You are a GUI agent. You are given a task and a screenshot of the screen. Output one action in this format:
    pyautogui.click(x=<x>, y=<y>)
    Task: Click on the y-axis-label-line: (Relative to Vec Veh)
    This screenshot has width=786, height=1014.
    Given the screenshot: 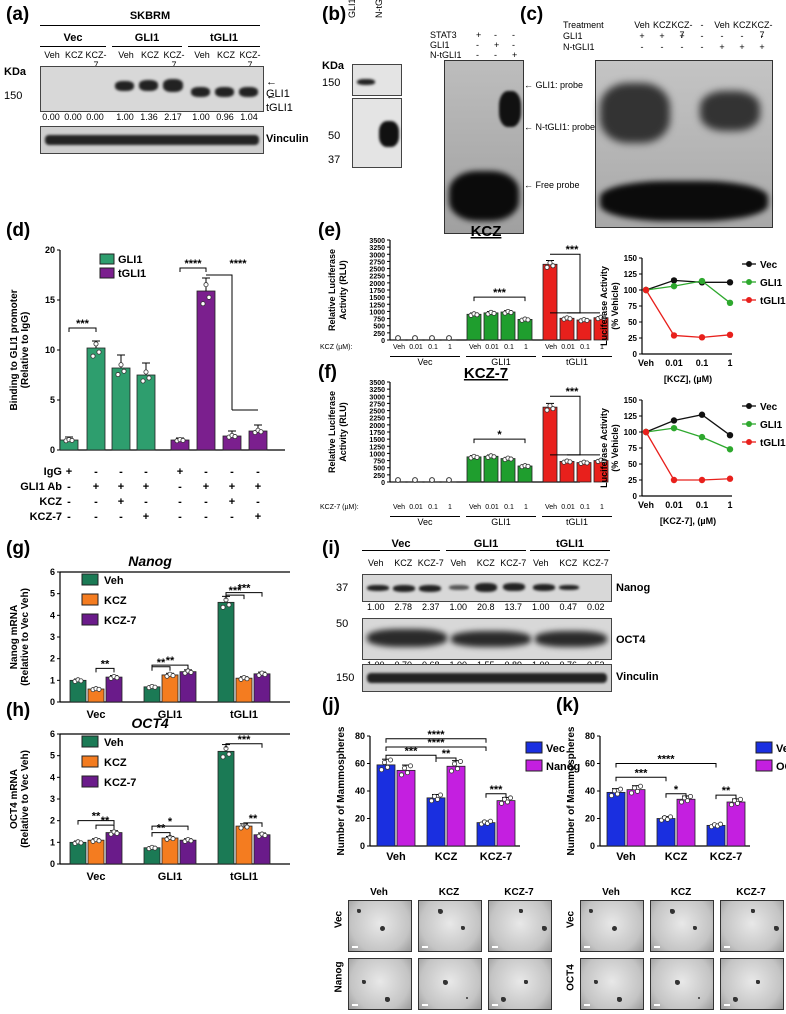 What is the action you would take?
    pyautogui.click(x=25, y=637)
    